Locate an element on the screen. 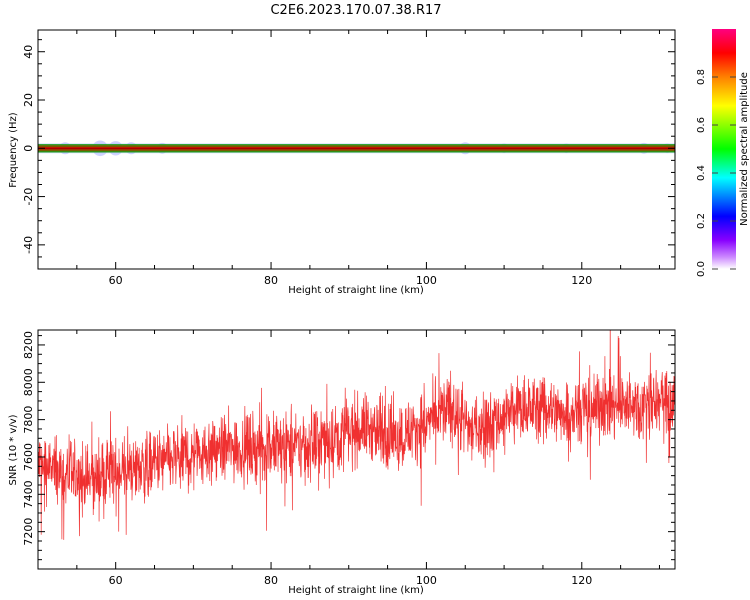 This screenshot has width=750, height=600. colorbar-tick-label: 0.0 is located at coordinates (701, 269).